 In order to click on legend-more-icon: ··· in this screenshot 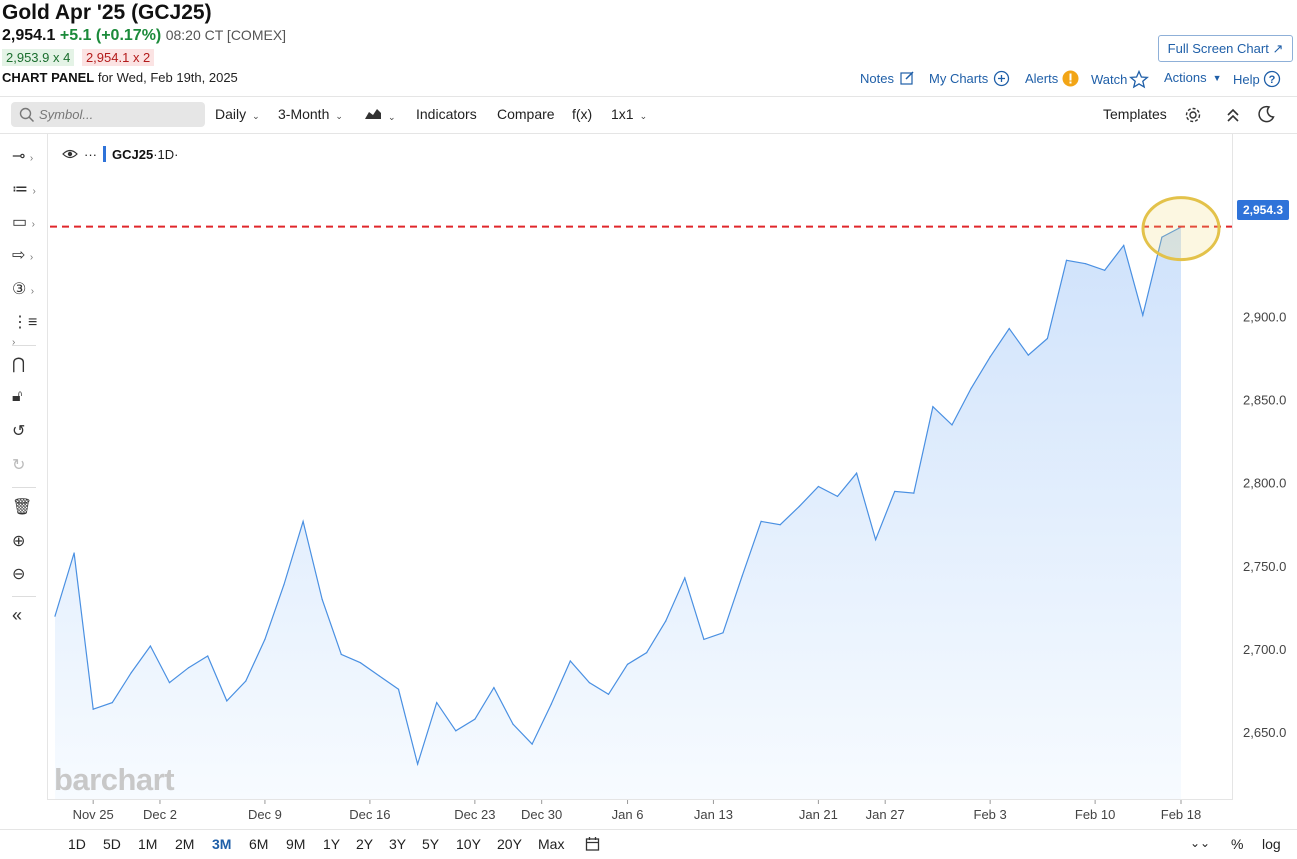, I will do `click(90, 154)`.